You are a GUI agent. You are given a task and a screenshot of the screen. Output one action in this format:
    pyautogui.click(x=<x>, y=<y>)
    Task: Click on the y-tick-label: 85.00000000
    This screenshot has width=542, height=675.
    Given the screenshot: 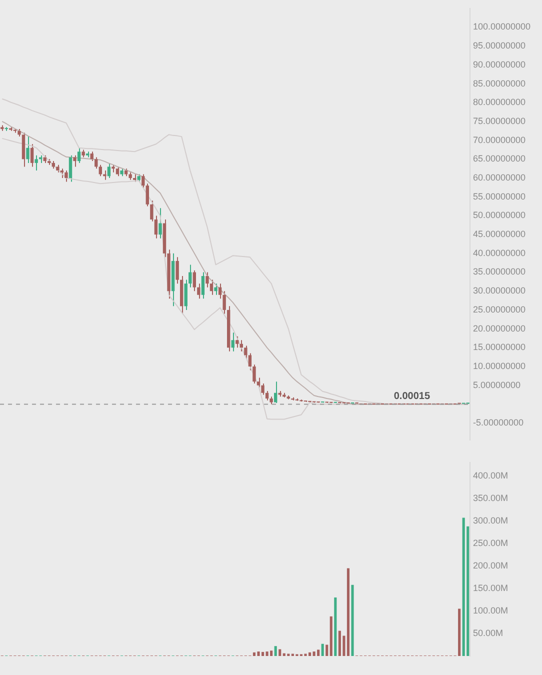 What is the action you would take?
    pyautogui.click(x=499, y=83)
    